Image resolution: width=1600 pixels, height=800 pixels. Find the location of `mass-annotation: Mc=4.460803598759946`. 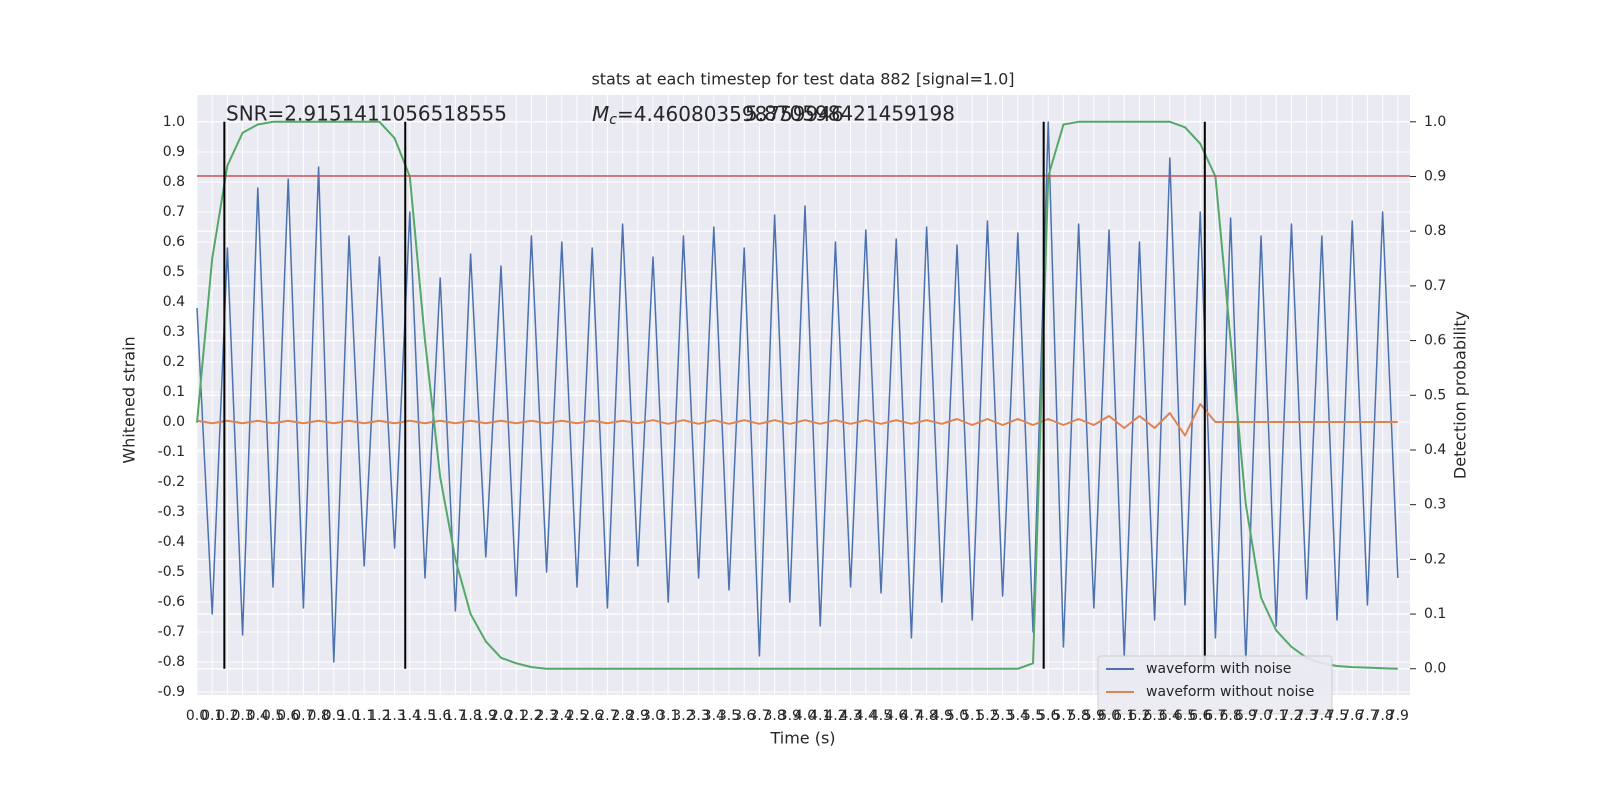

mass-annotation: Mc=4.460803598759946 is located at coordinates (718, 115).